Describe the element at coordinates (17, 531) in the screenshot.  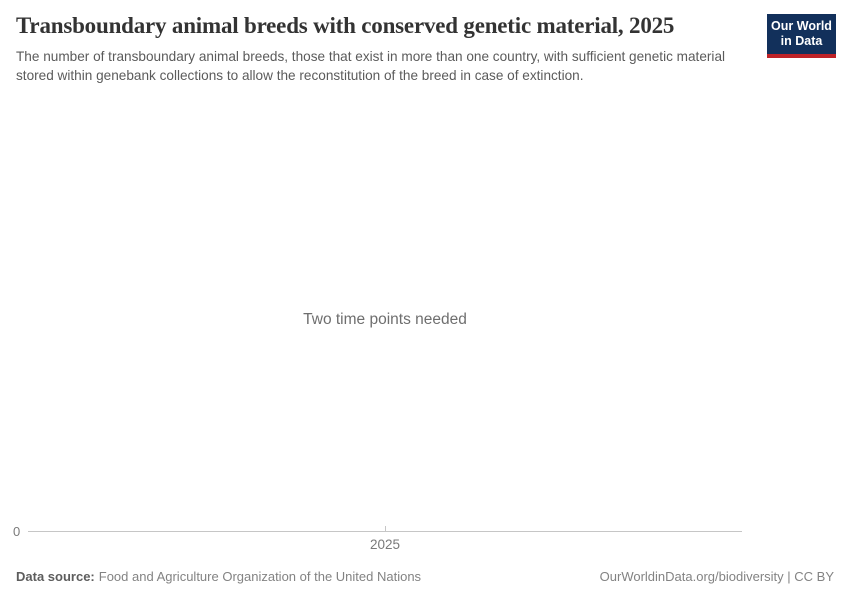
I see `y-axis-zero-label: 0` at that location.